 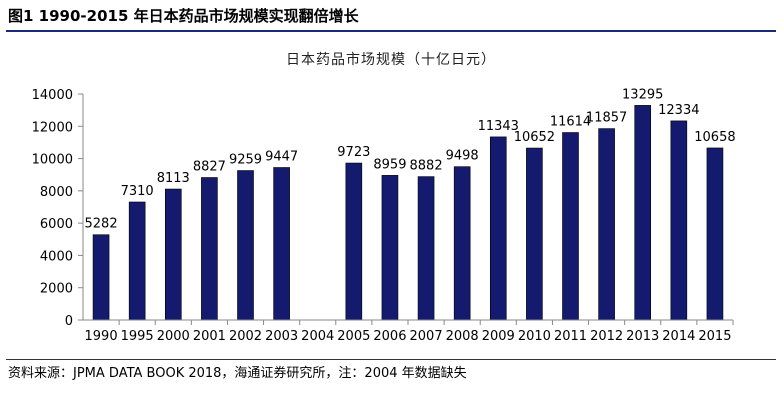 What do you see at coordinates (462, 243) in the screenshot?
I see `bar-2008` at bounding box center [462, 243].